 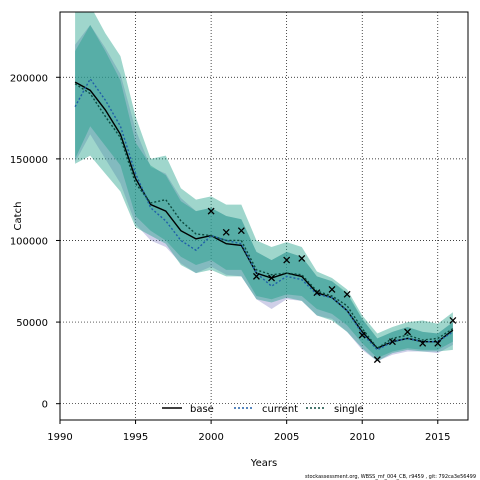 I want to click on legend-label-single: single, so click(x=349, y=409).